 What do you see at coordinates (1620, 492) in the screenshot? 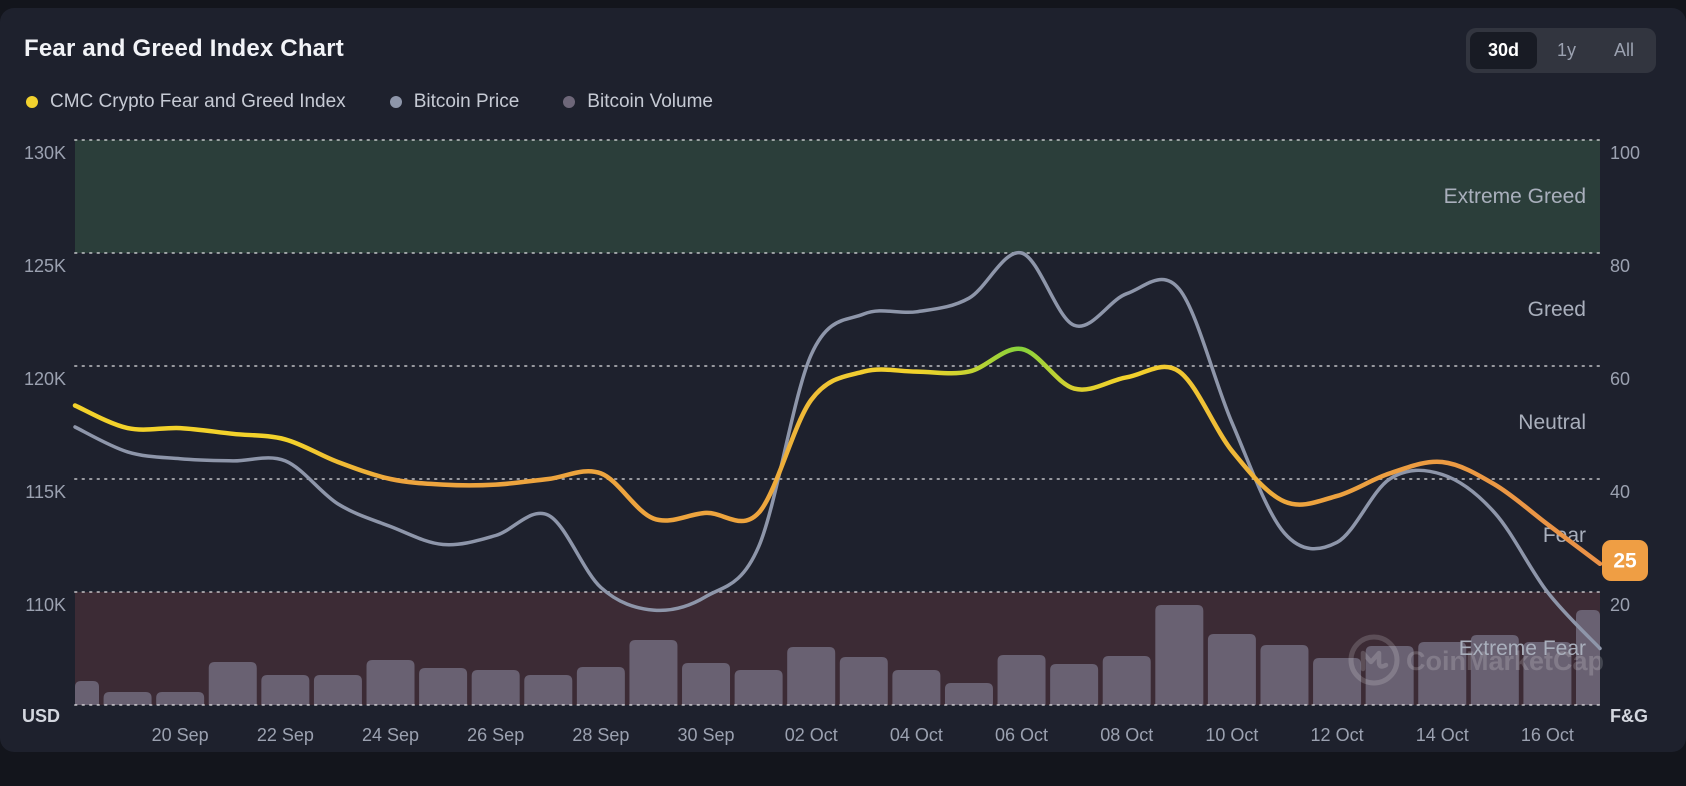
I see `right-axis-tick-label: 40` at bounding box center [1620, 492].